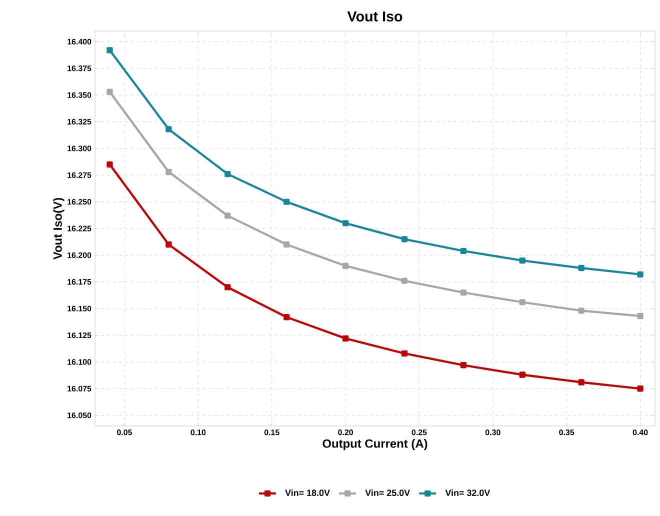 Image resolution: width=660 pixels, height=516 pixels. I want to click on chart-title: Vout Iso, so click(374, 16).